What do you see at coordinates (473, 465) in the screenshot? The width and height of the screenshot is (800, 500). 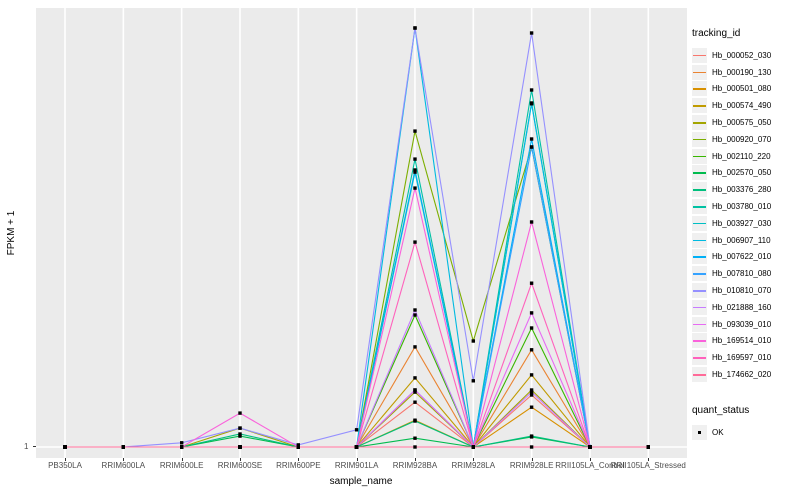 I see `x-tick-label-RRIM928LA: RRIM928LA` at bounding box center [473, 465].